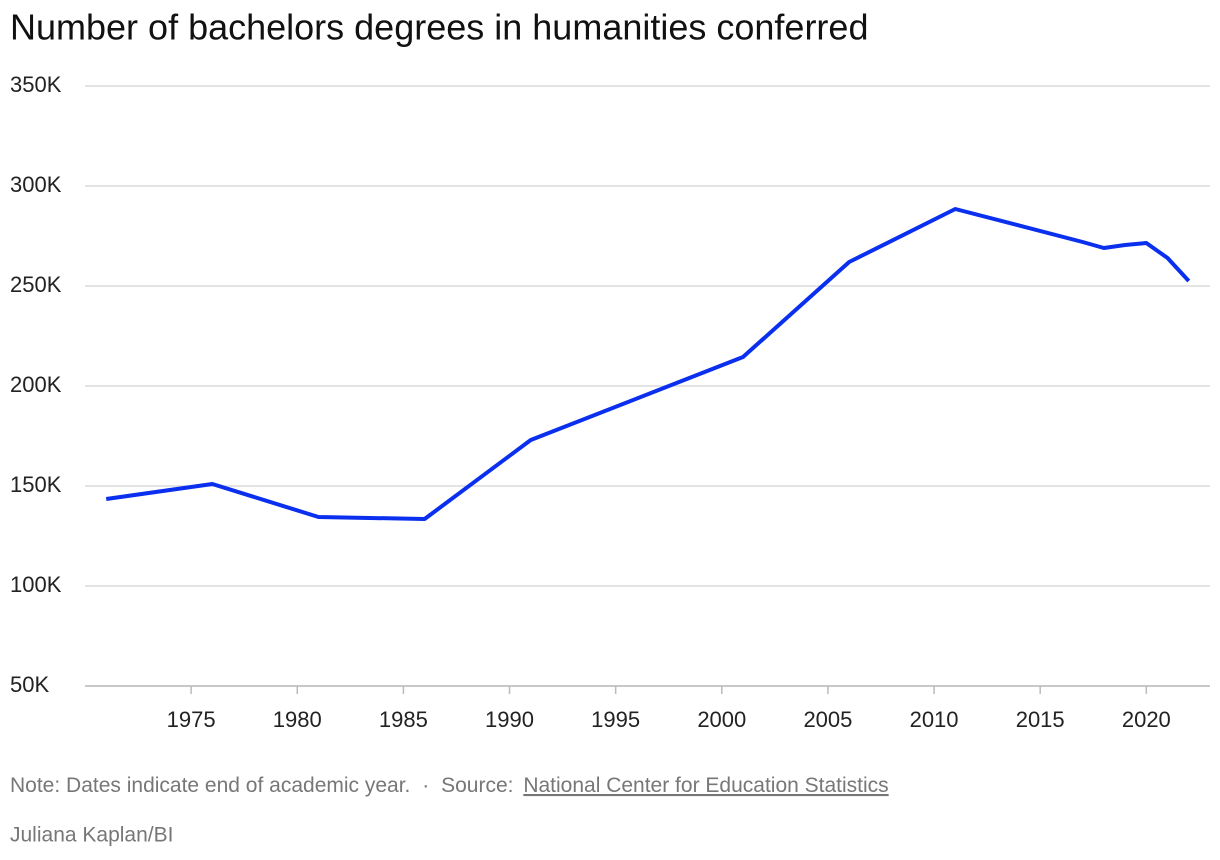  Describe the element at coordinates (36, 84) in the screenshot. I see `y-tick-label: 350K` at that location.